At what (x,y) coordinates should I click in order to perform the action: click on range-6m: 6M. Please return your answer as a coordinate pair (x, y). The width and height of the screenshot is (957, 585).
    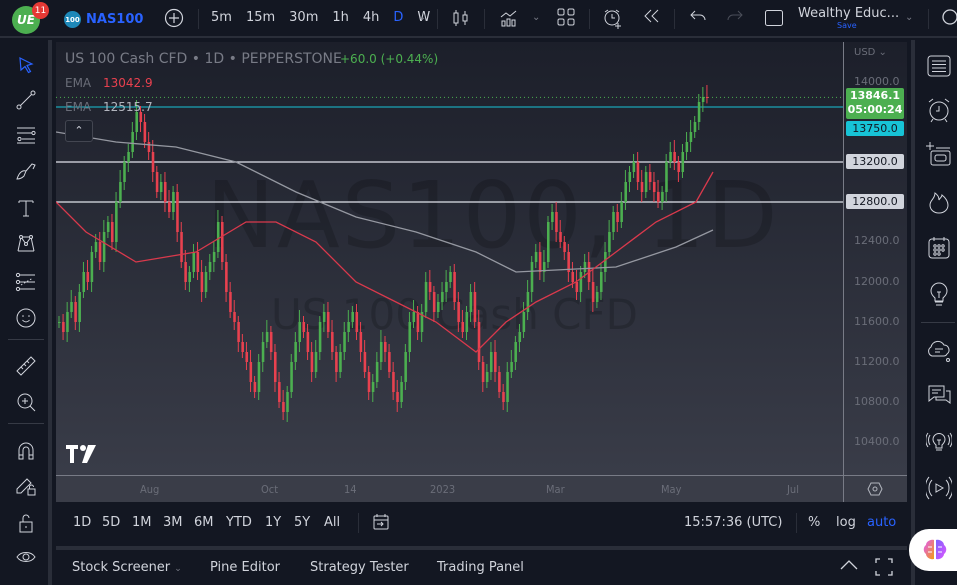
    Looking at the image, I should click on (204, 522).